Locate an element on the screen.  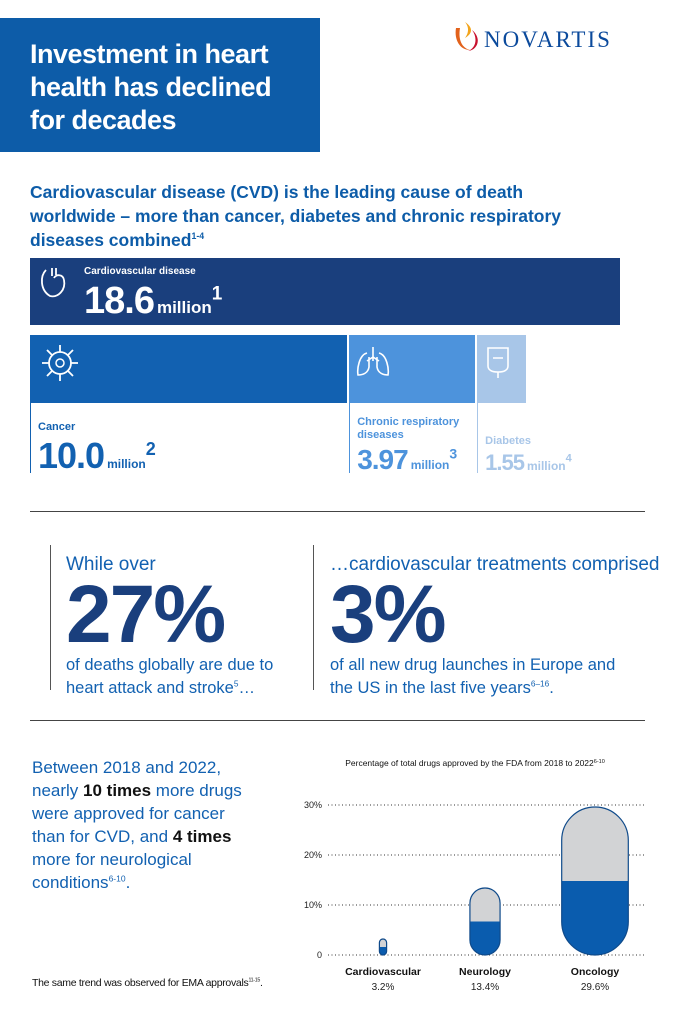
cancer-icon is located at coordinates (60, 363).